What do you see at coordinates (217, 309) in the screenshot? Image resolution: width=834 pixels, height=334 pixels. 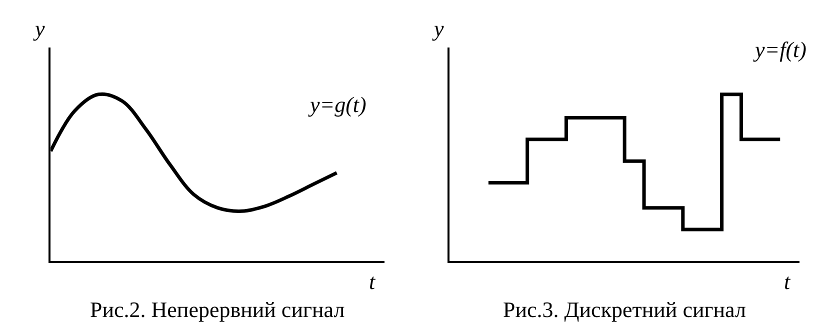 I see `text: Рис.2. Неперервний сигнал` at bounding box center [217, 309].